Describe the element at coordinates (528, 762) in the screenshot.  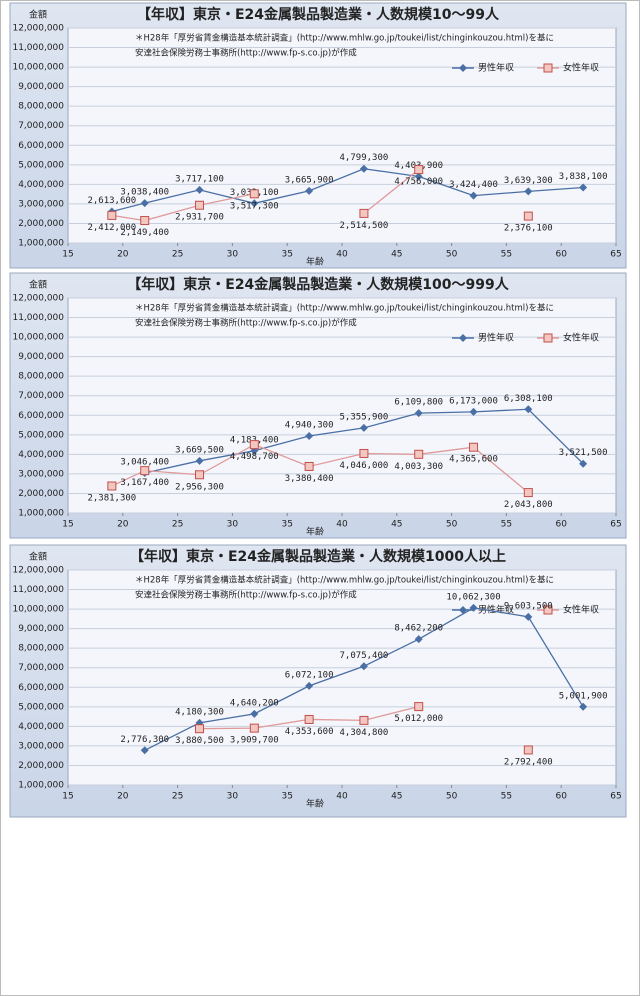
I see `data-label: 2,792,400` at that location.